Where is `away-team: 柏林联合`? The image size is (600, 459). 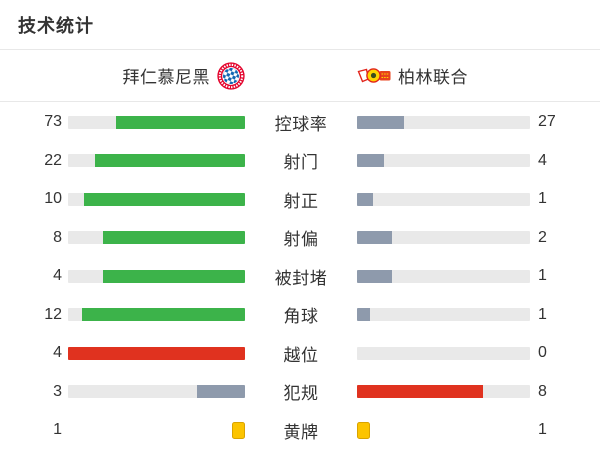
away-team: 柏林联合 is located at coordinates (478, 75).